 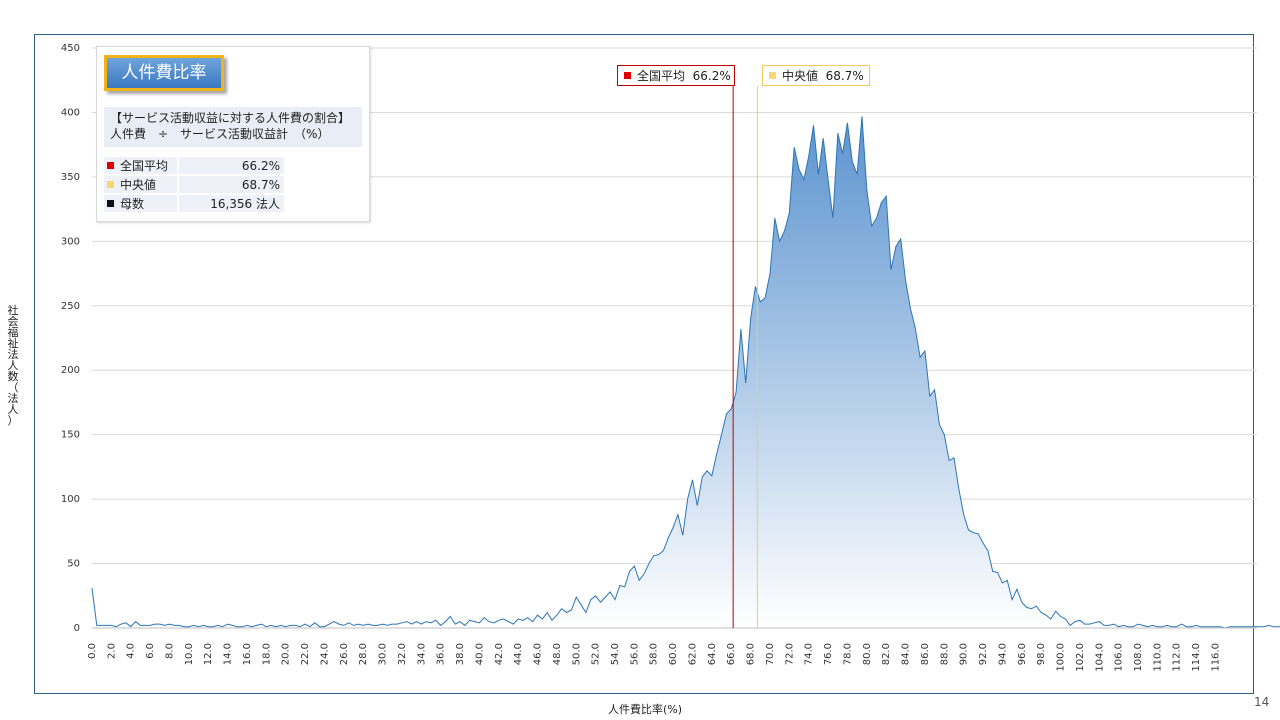 I want to click on x-tick-label: 12.0, so click(x=208, y=654).